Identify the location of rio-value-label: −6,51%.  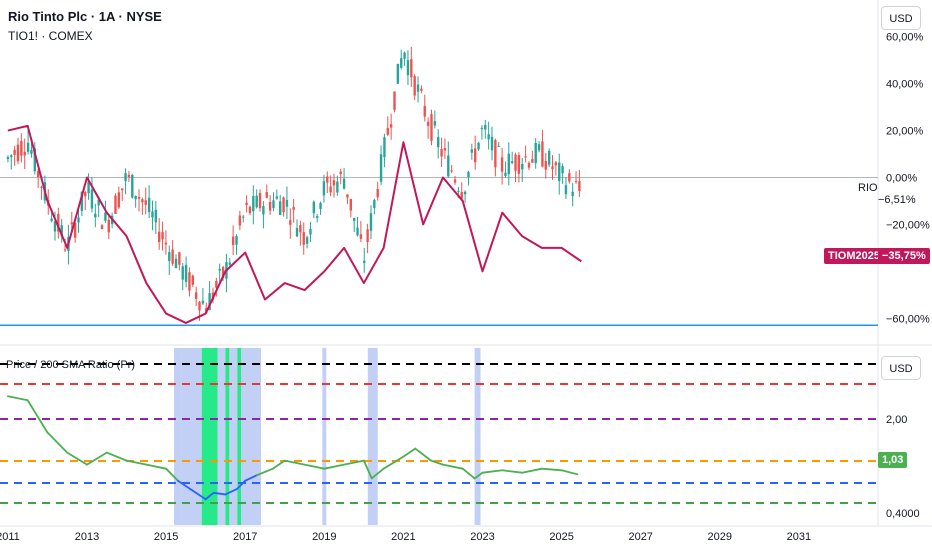
(897, 200).